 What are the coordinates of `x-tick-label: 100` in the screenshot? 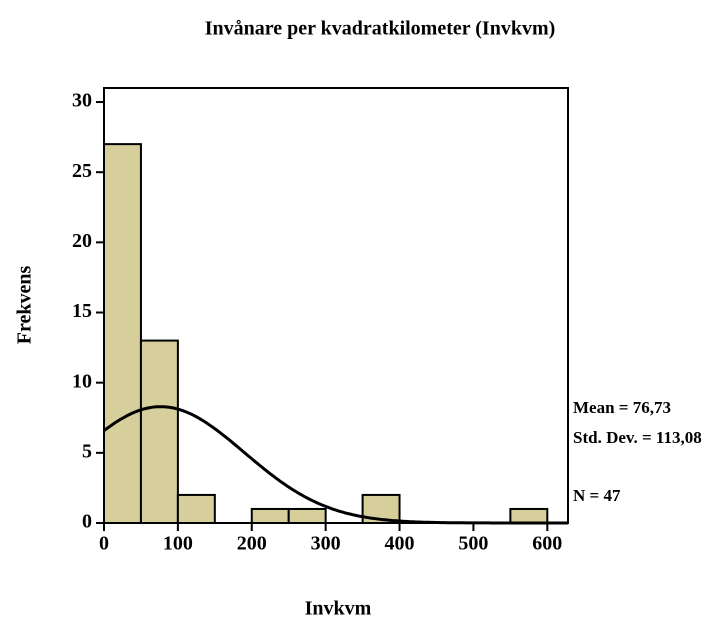 It's located at (178, 544).